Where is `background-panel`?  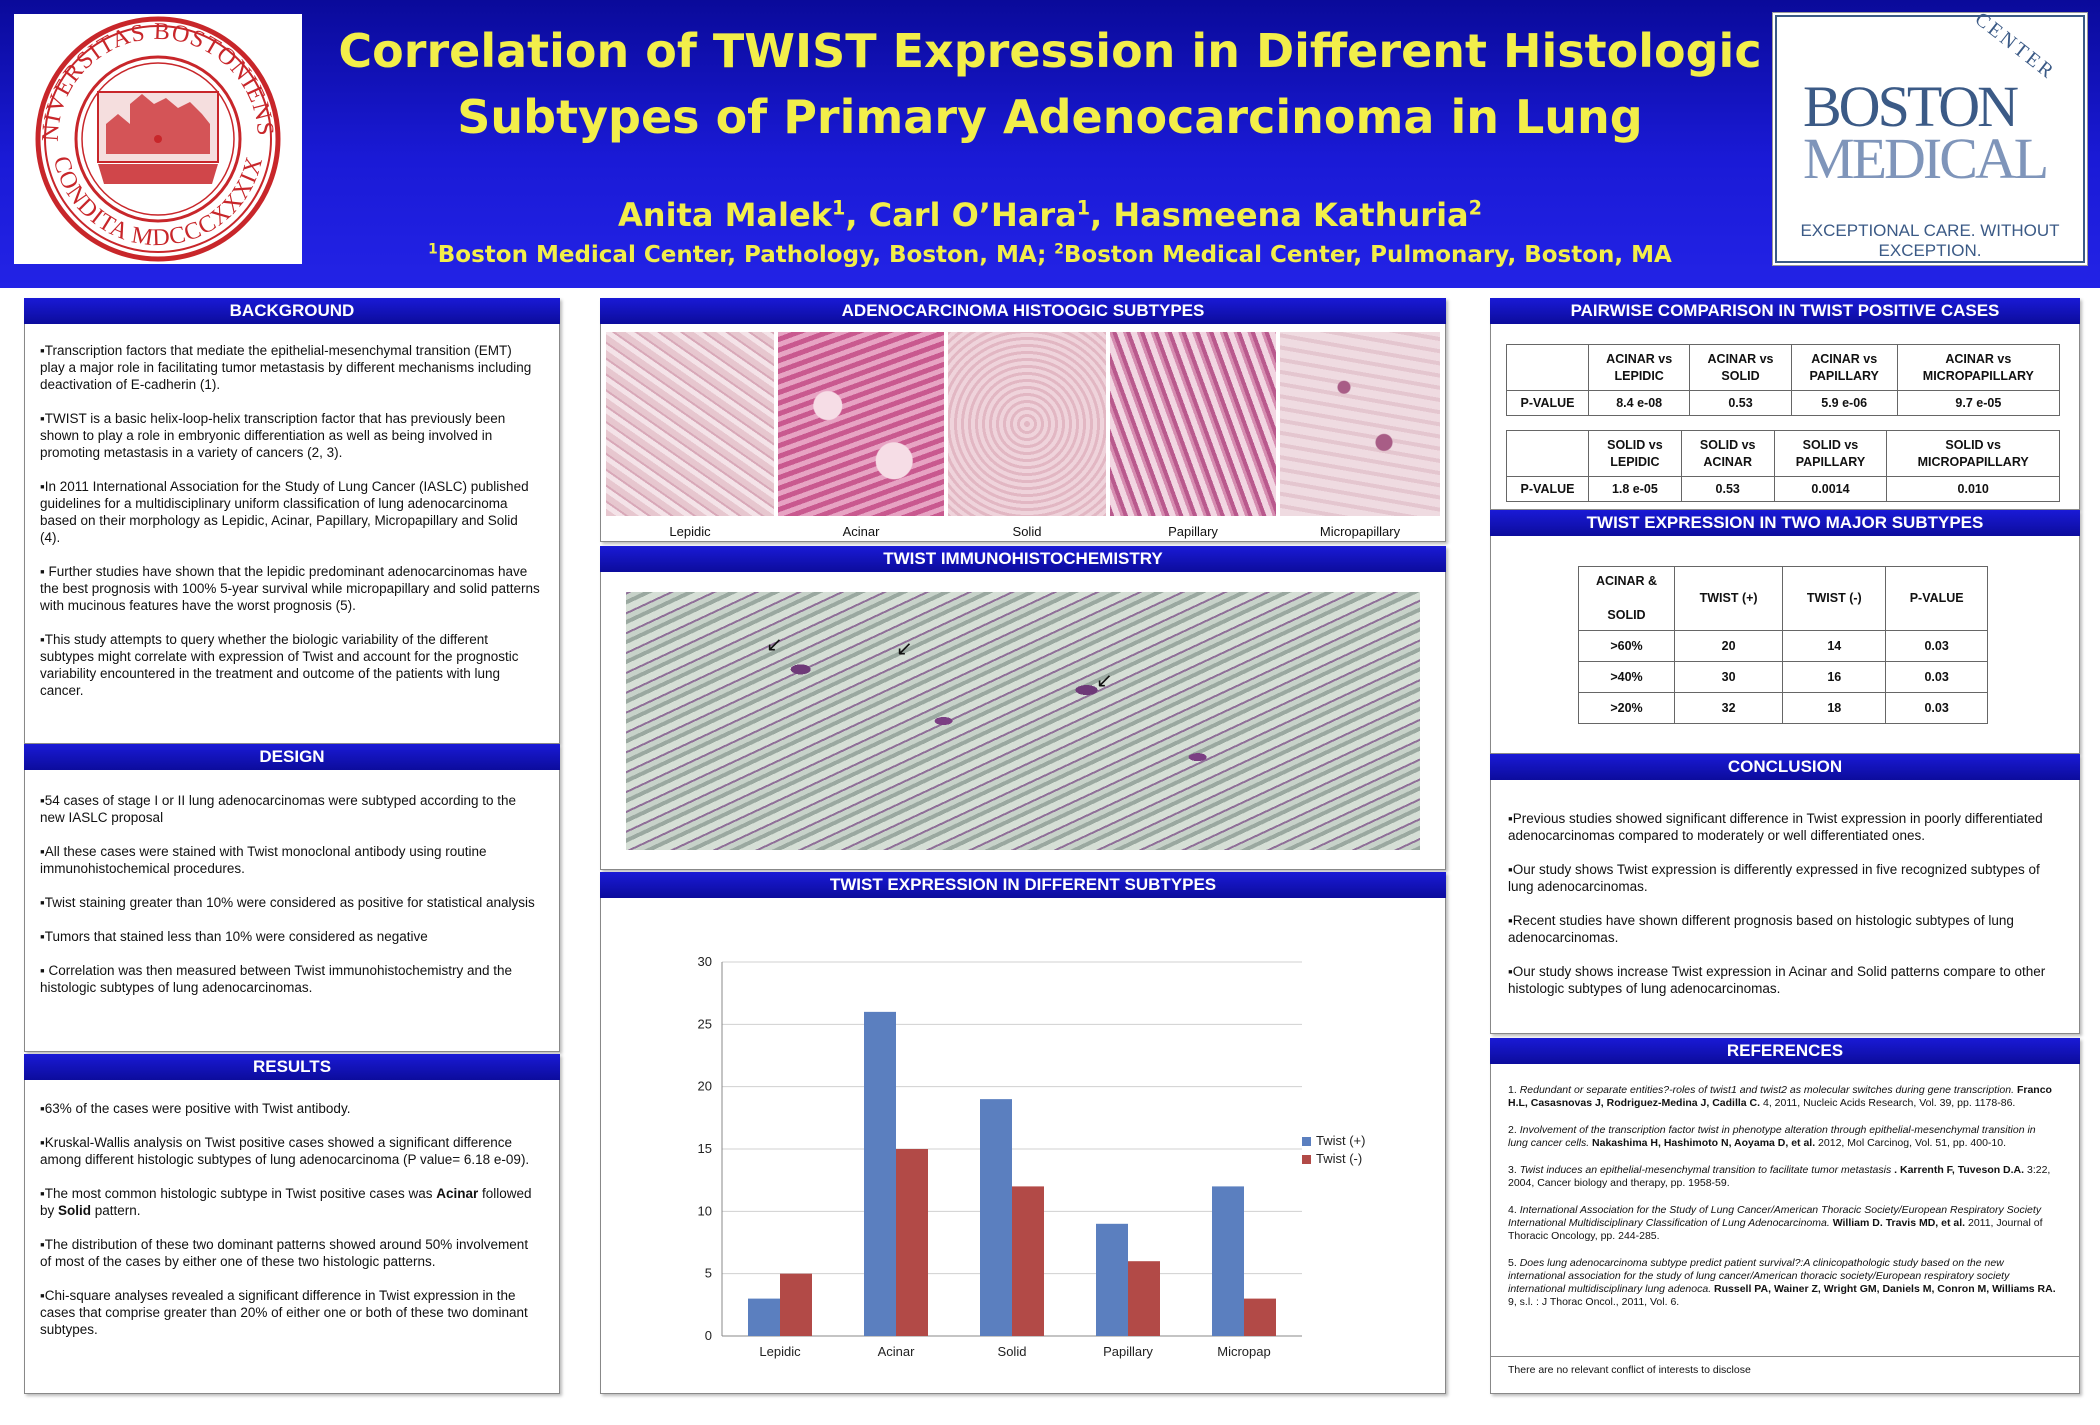
background-panel is located at coordinates (292, 521).